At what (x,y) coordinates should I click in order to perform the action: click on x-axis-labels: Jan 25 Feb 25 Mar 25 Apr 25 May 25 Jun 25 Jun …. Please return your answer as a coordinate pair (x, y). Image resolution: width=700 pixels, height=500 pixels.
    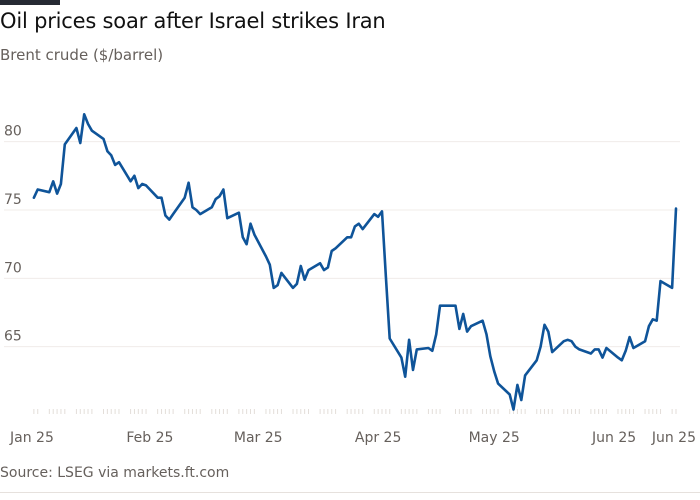
    Looking at the image, I should click on (352, 438).